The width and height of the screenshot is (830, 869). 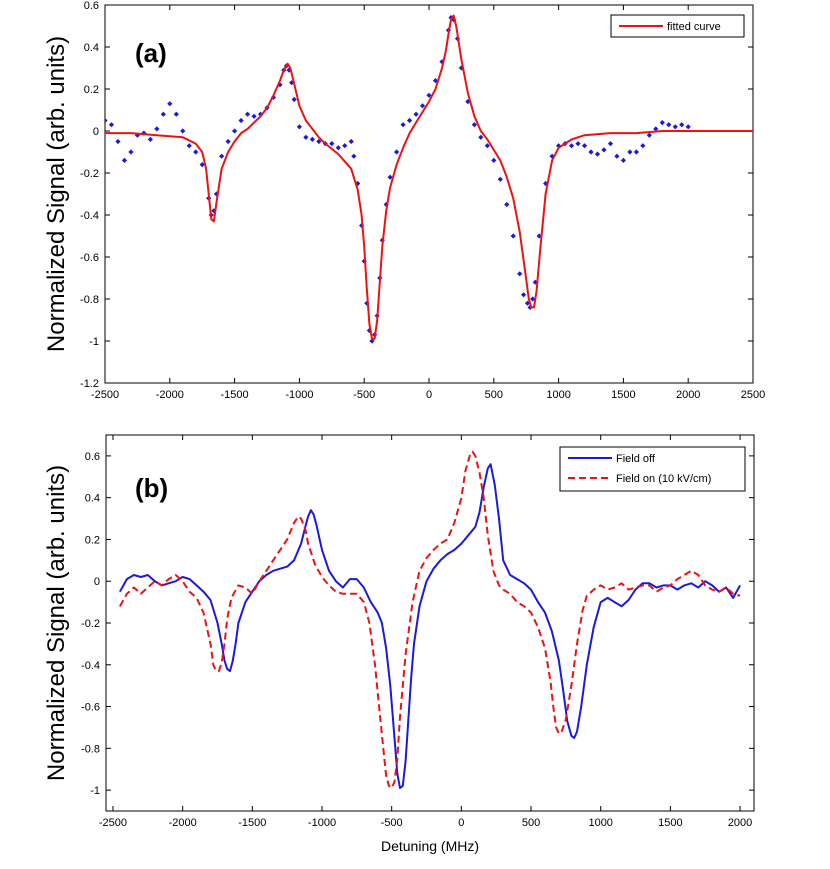 What do you see at coordinates (694, 27) in the screenshot?
I see `legend-label: fitted curve` at bounding box center [694, 27].